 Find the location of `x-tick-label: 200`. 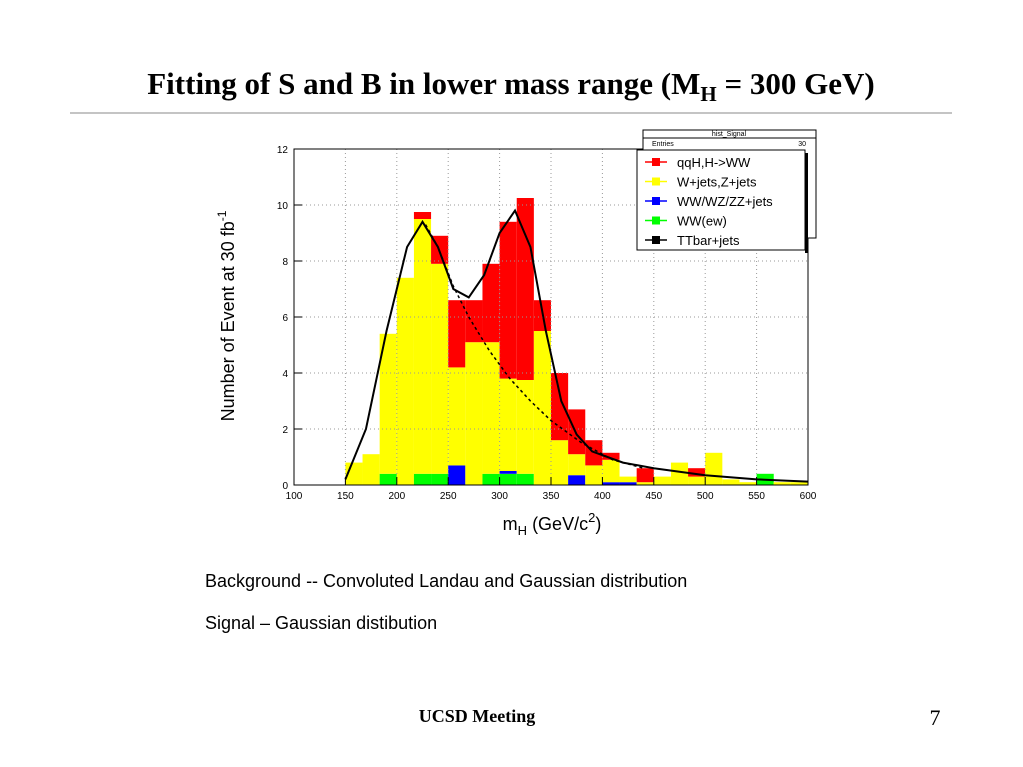

x-tick-label: 200 is located at coordinates (396, 496).